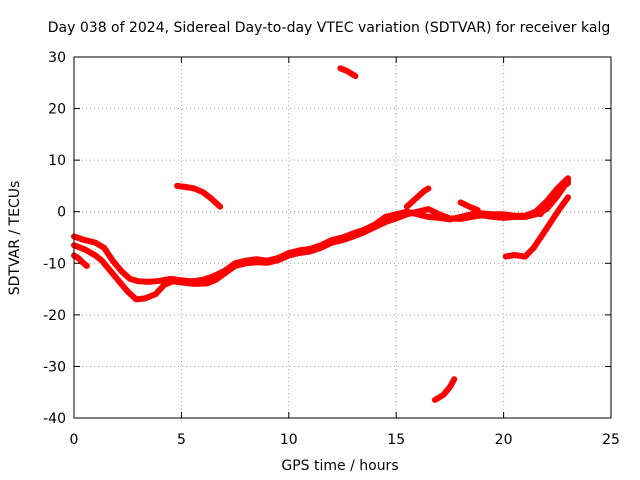 The width and height of the screenshot is (640, 480). Describe the element at coordinates (54, 316) in the screenshot. I see `y-tick-label: -20` at that location.